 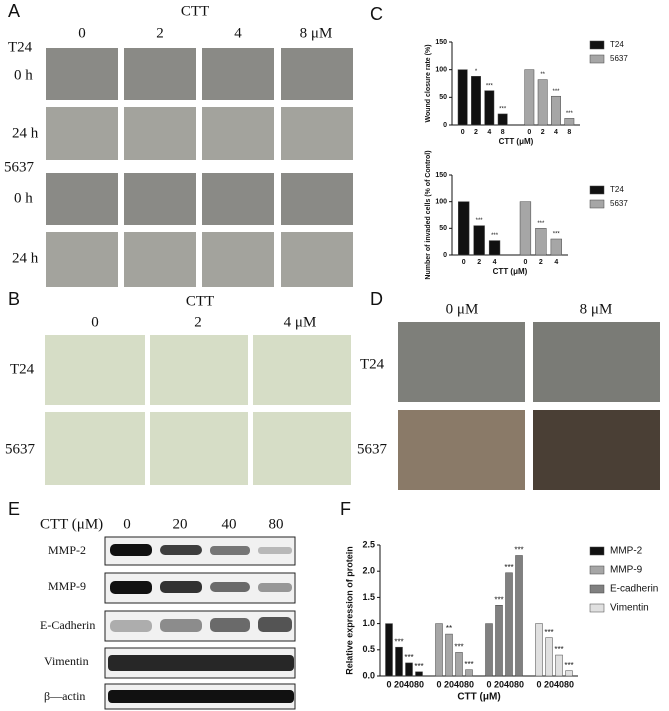 What do you see at coordinates (368, 597) in the screenshot?
I see `y-tick-label: 1.5` at bounding box center [368, 597].